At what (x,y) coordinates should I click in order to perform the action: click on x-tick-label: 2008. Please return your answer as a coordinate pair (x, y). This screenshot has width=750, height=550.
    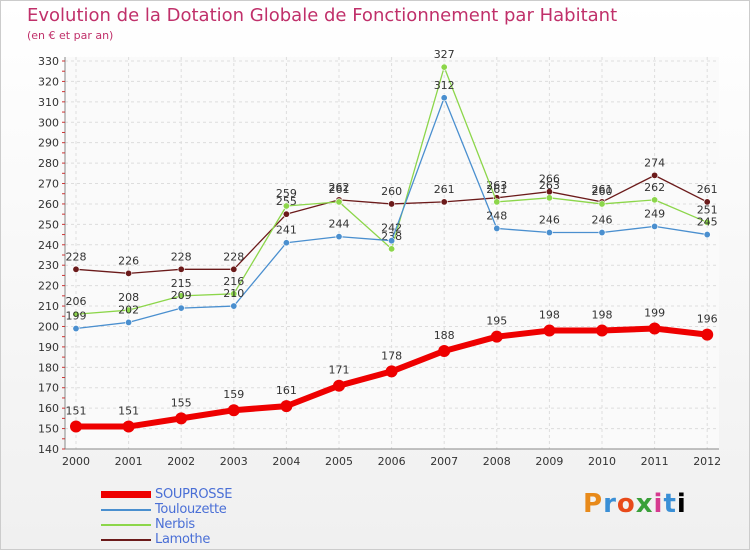
    Looking at the image, I should click on (497, 461).